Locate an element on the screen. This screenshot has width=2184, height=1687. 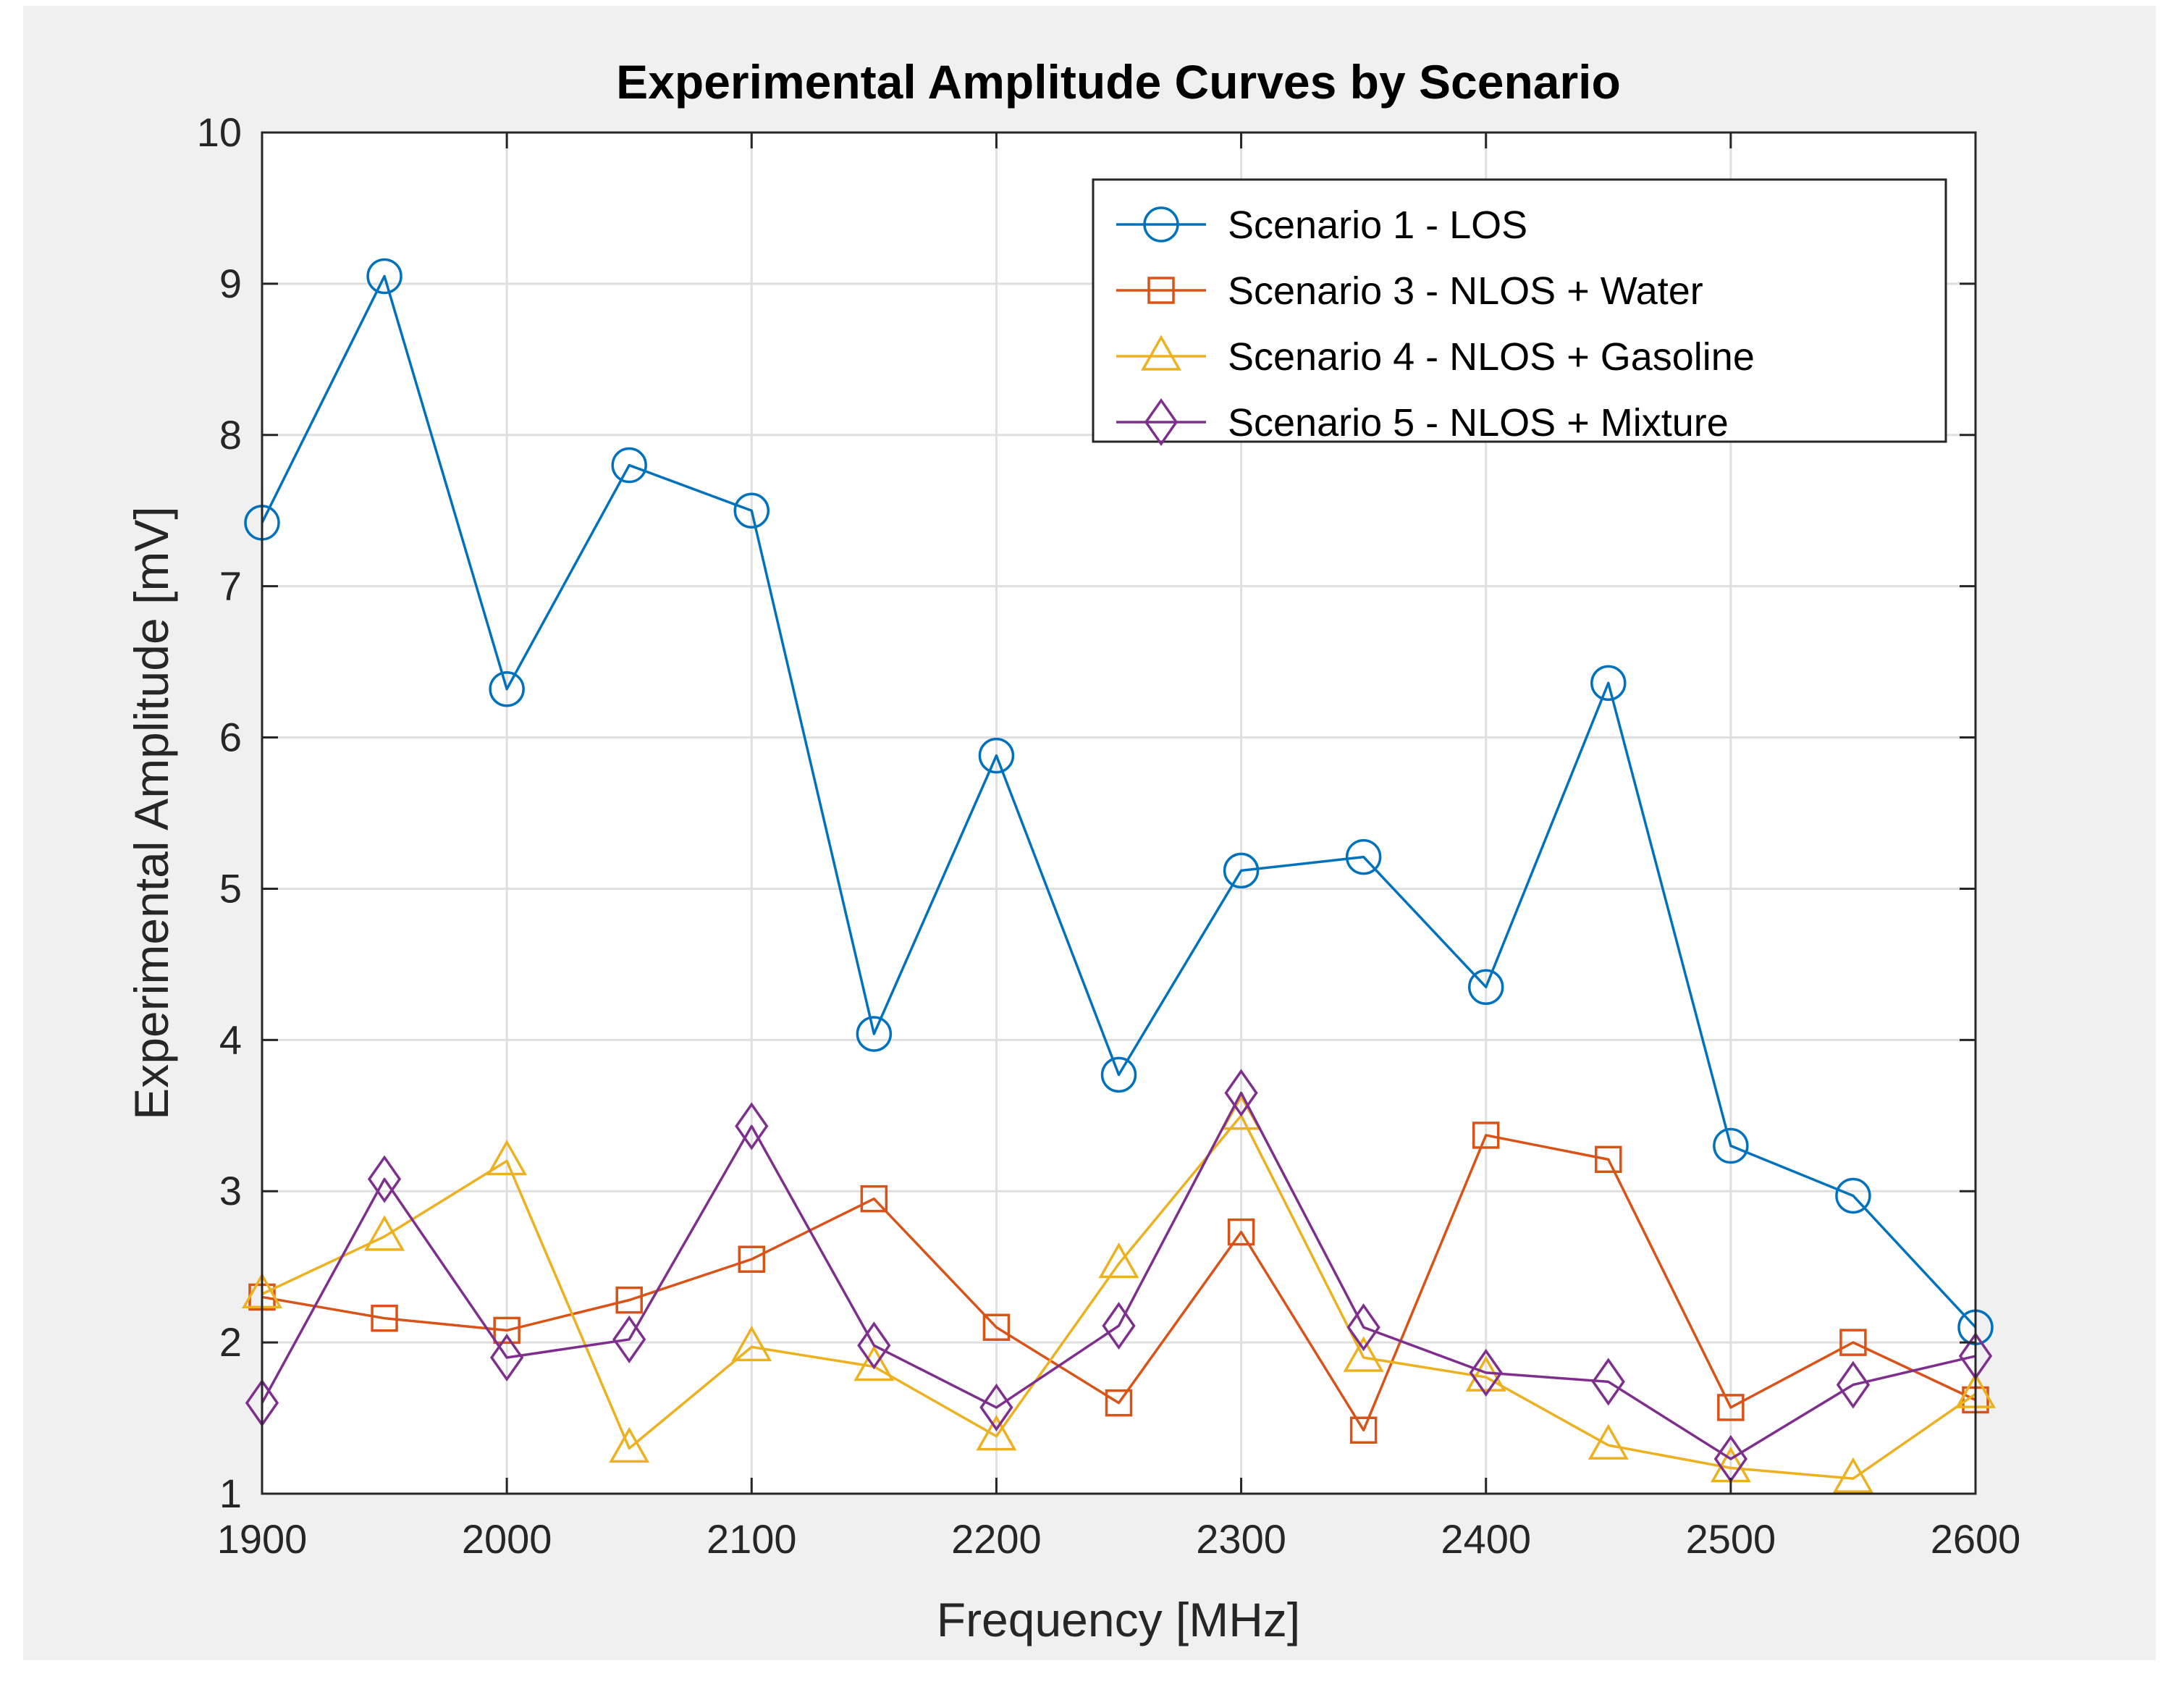
legend-item: Scenario 1 - LOS is located at coordinates (1321, 225).